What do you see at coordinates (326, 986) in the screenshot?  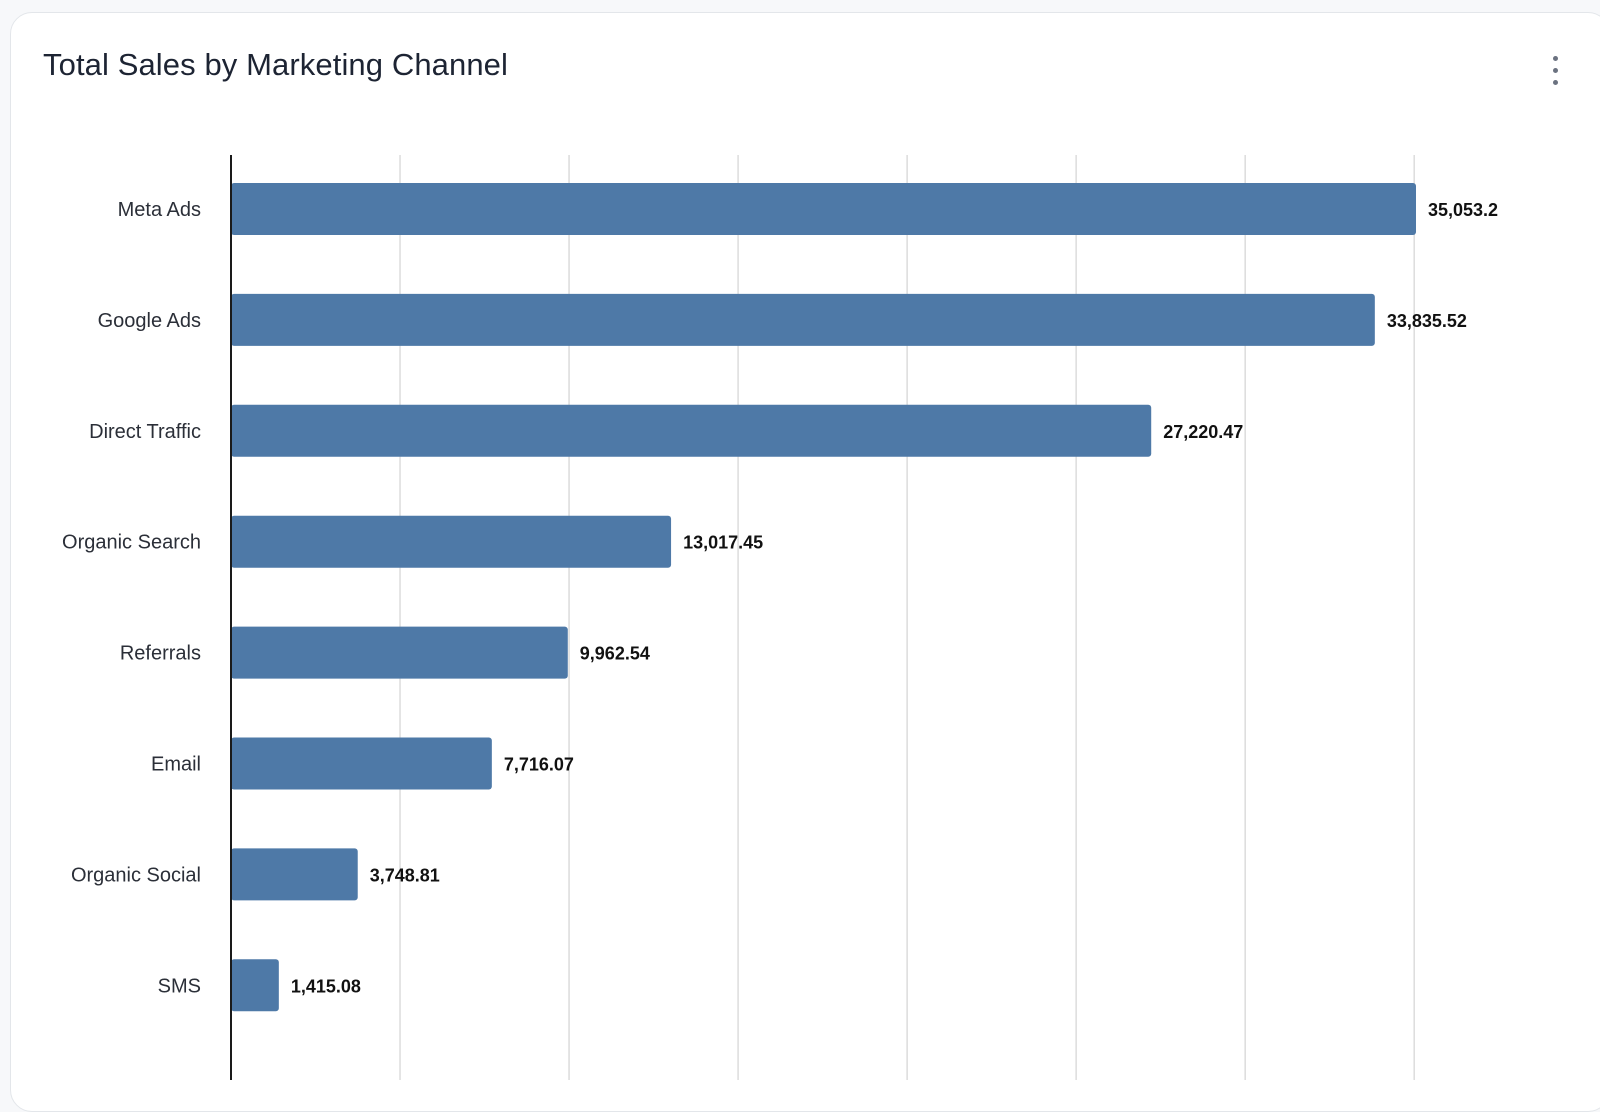 I see `value-label: 1,415.08` at bounding box center [326, 986].